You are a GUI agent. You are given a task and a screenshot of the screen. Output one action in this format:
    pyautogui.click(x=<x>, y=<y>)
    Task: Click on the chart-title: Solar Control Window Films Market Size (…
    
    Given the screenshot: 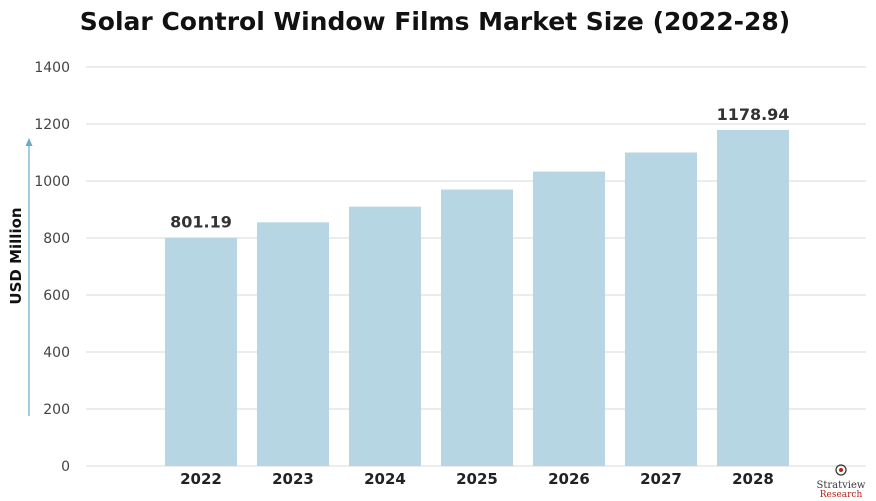 What is the action you would take?
    pyautogui.click(x=435, y=21)
    